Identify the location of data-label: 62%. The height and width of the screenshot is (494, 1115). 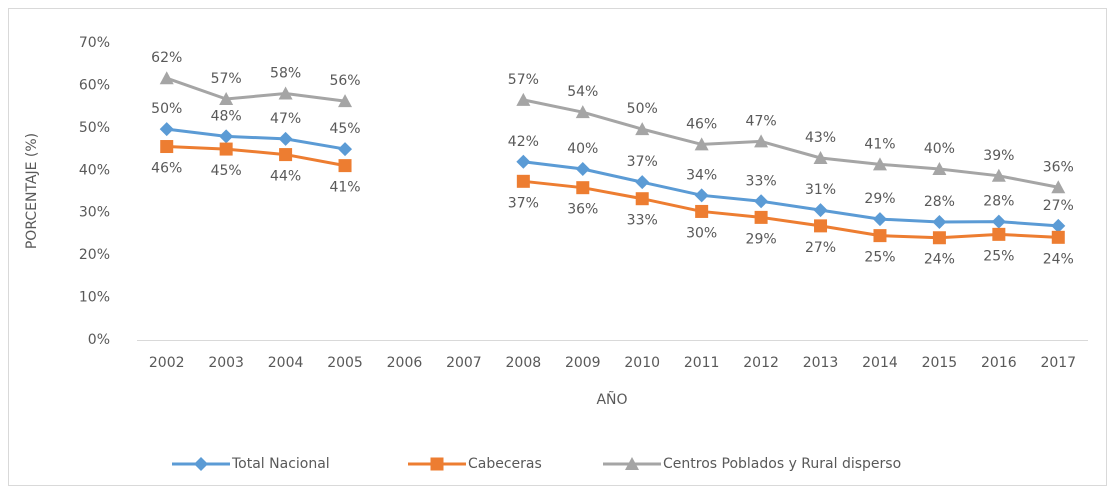
(166, 58).